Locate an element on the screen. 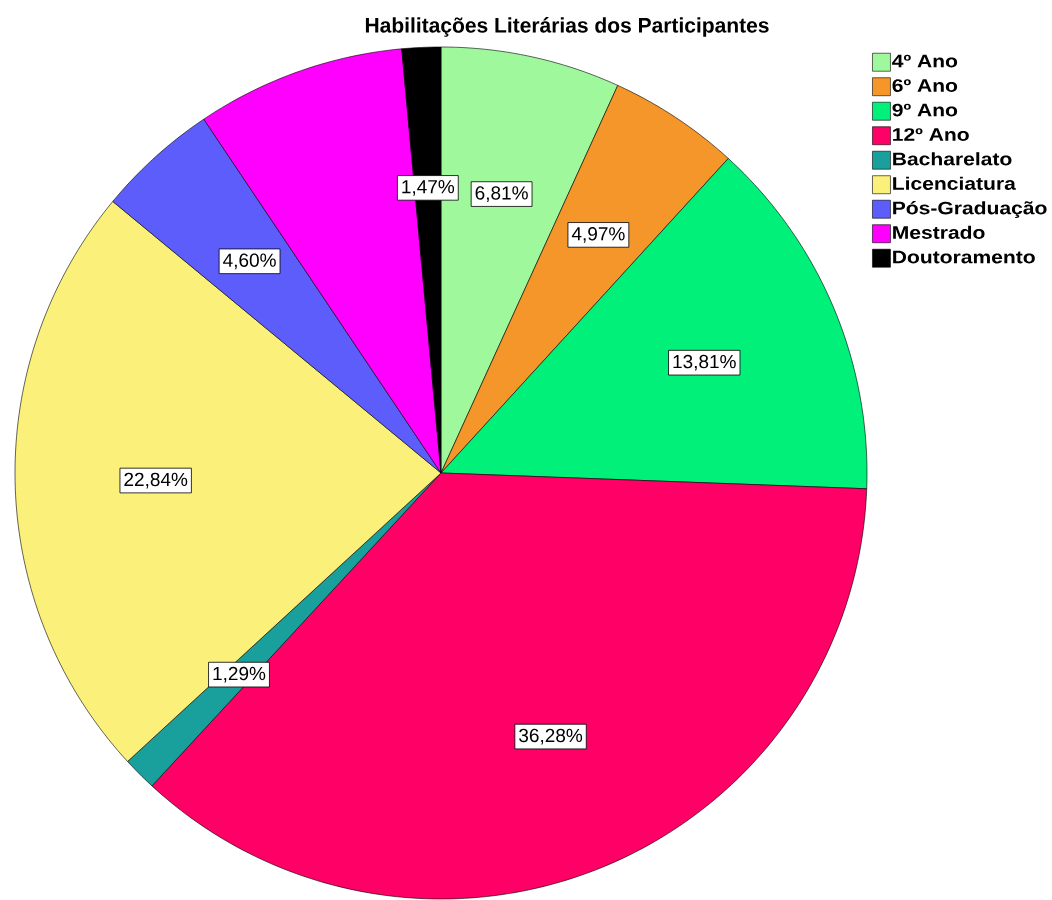 Image resolution: width=1052 pixels, height=900 pixels. data-label: 4,97% is located at coordinates (598, 235).